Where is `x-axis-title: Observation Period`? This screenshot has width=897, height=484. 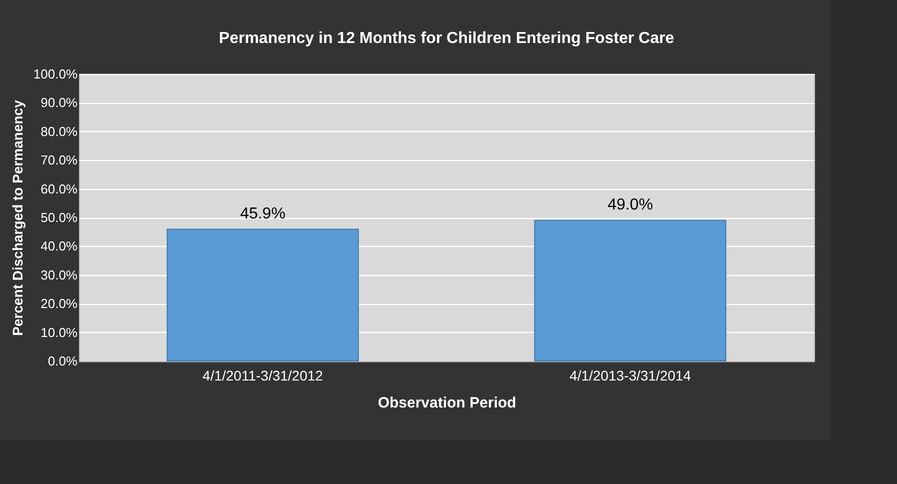 x-axis-title: Observation Period is located at coordinates (447, 403).